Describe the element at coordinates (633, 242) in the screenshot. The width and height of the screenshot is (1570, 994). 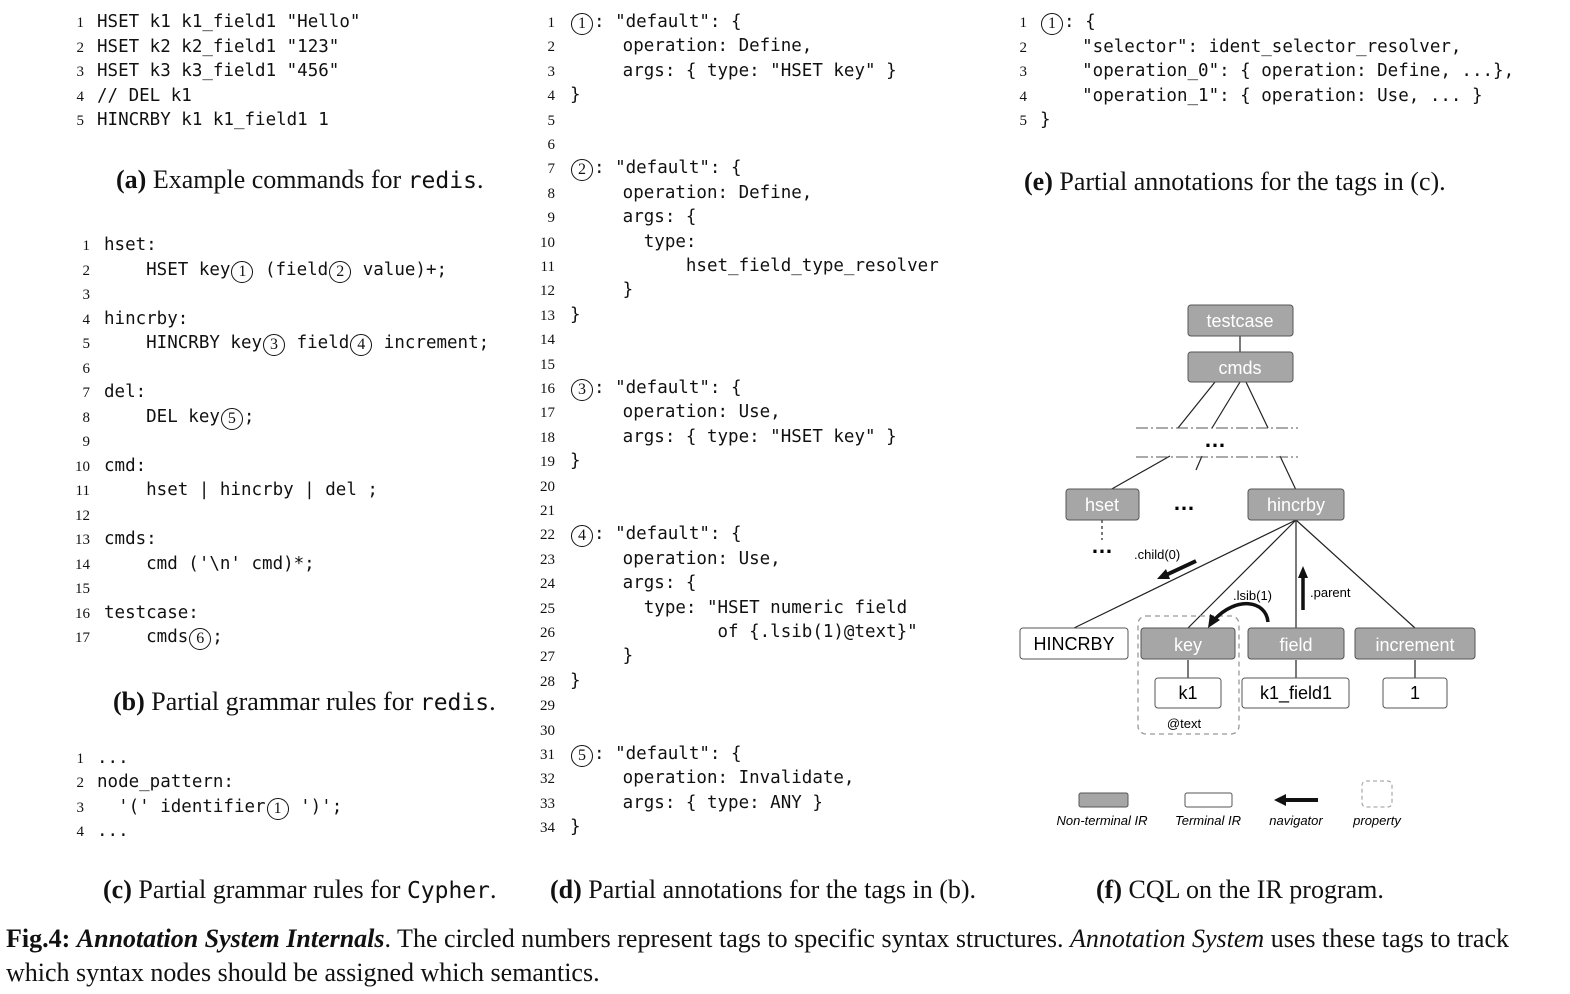
I see `code-line: type:` at that location.